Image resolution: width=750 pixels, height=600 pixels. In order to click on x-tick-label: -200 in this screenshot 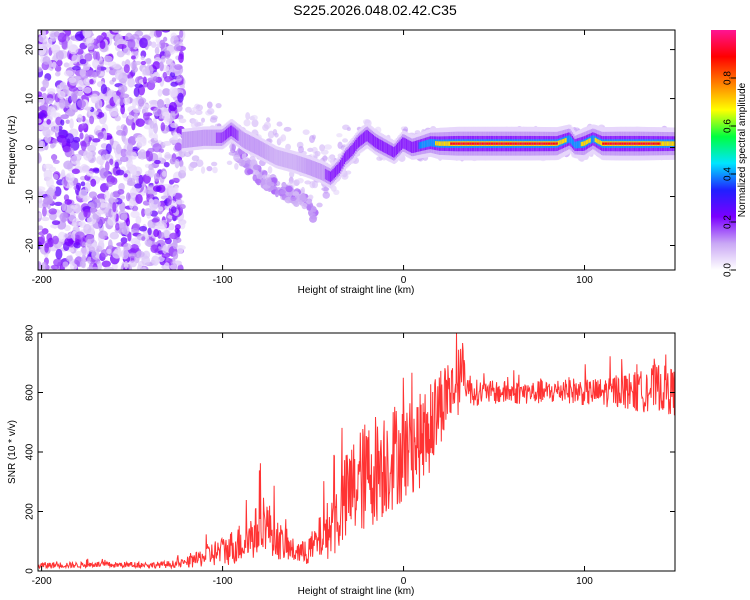, I will do `click(42, 581)`.